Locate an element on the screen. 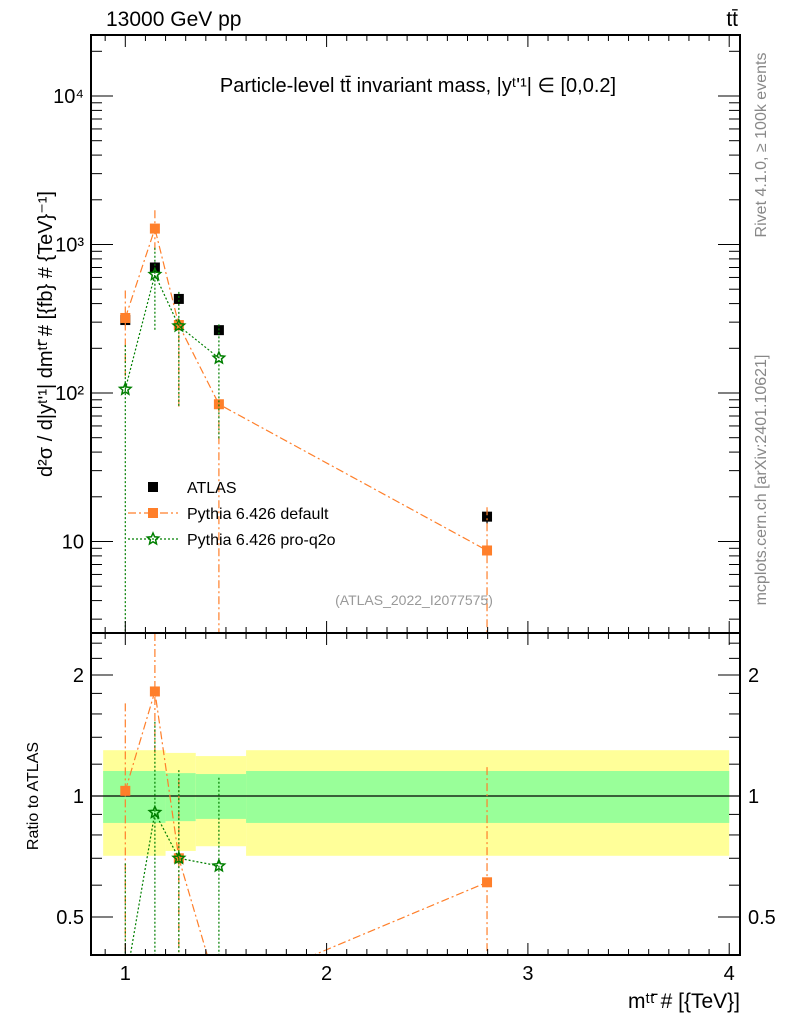  legend-label: Pythia 6.426 default is located at coordinates (258, 514).